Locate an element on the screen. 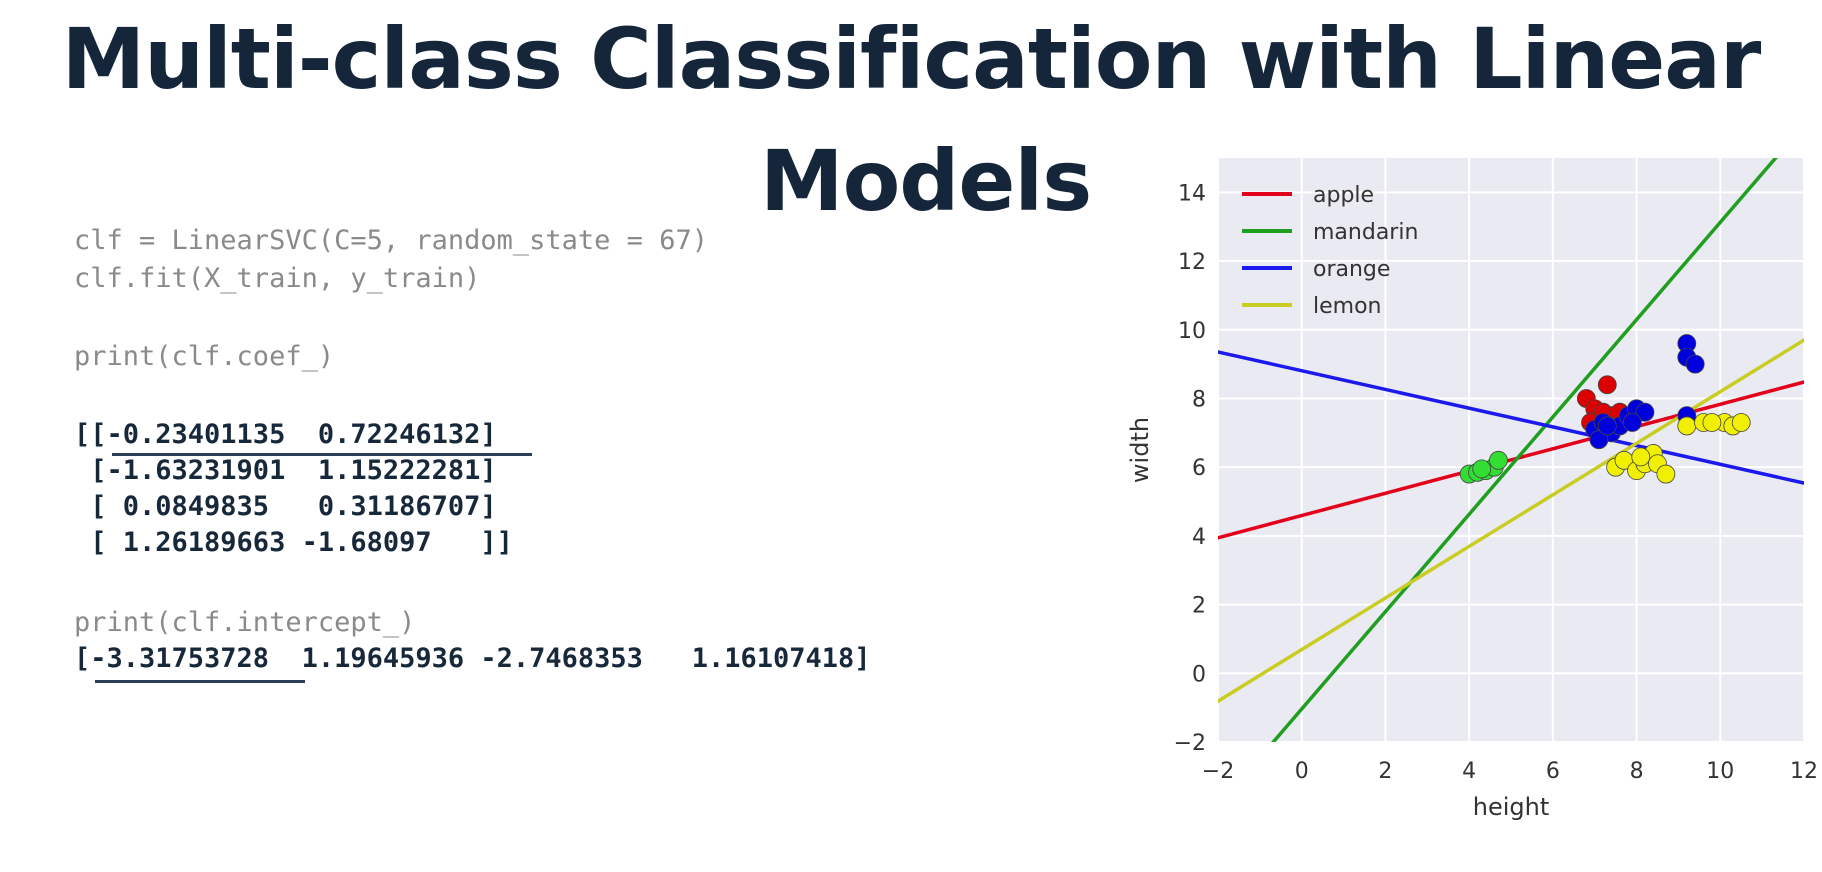  legend-label-mandarin: mandarin is located at coordinates (1365, 232).